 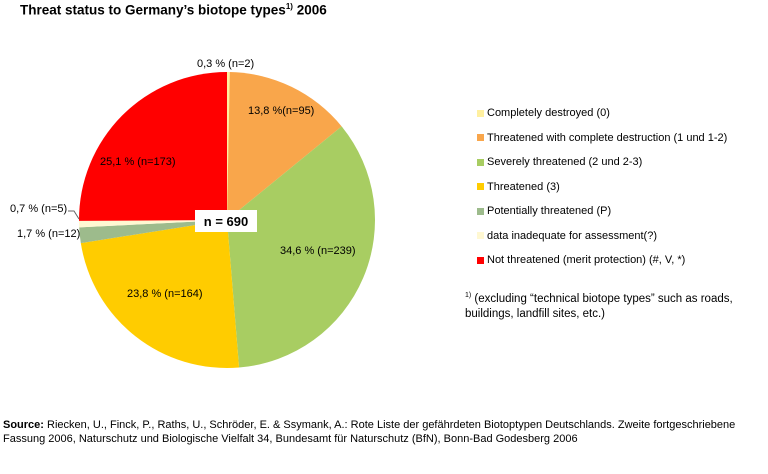 I want to click on title-text: Threat status to Germany’s biotope types, so click(x=153, y=10).